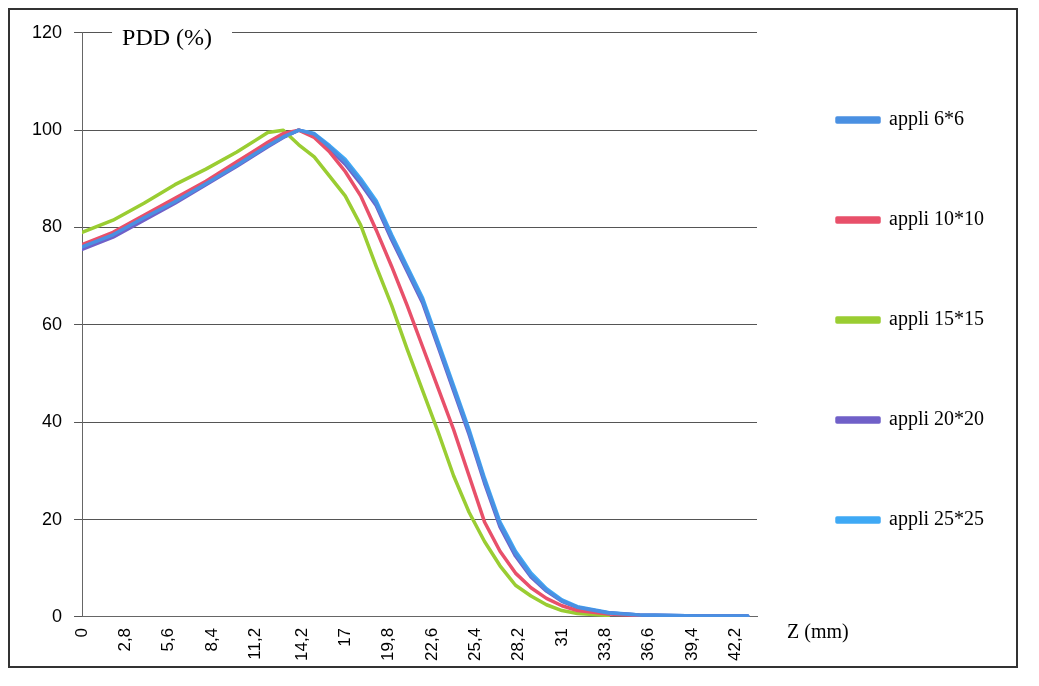 The width and height of the screenshot is (1039, 686). What do you see at coordinates (57, 615) in the screenshot?
I see `y-tick-label: 0` at bounding box center [57, 615].